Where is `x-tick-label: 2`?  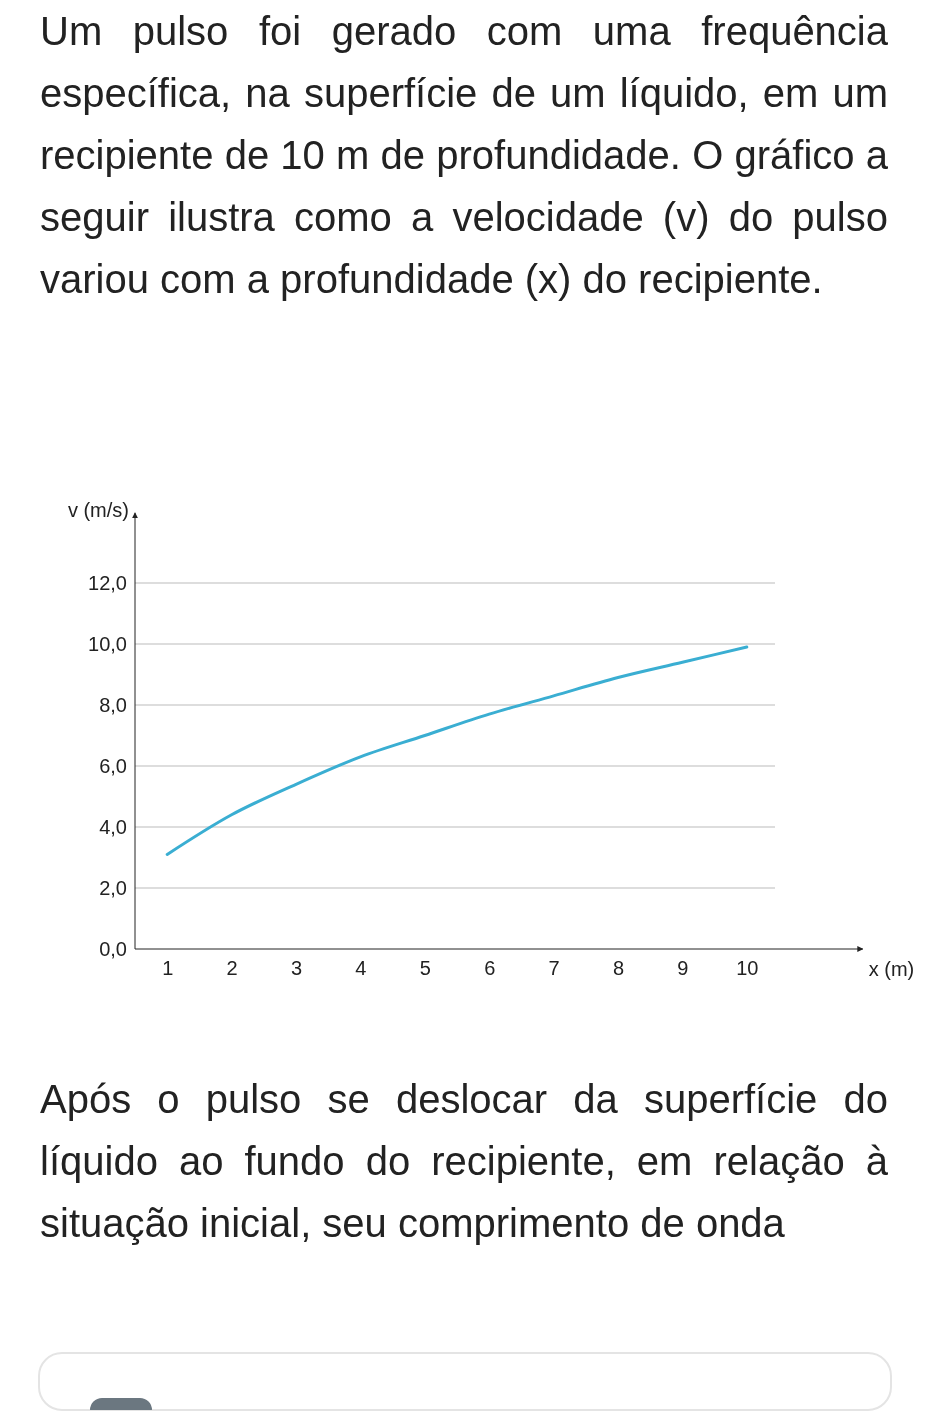 x-tick-label: 2 is located at coordinates (232, 968).